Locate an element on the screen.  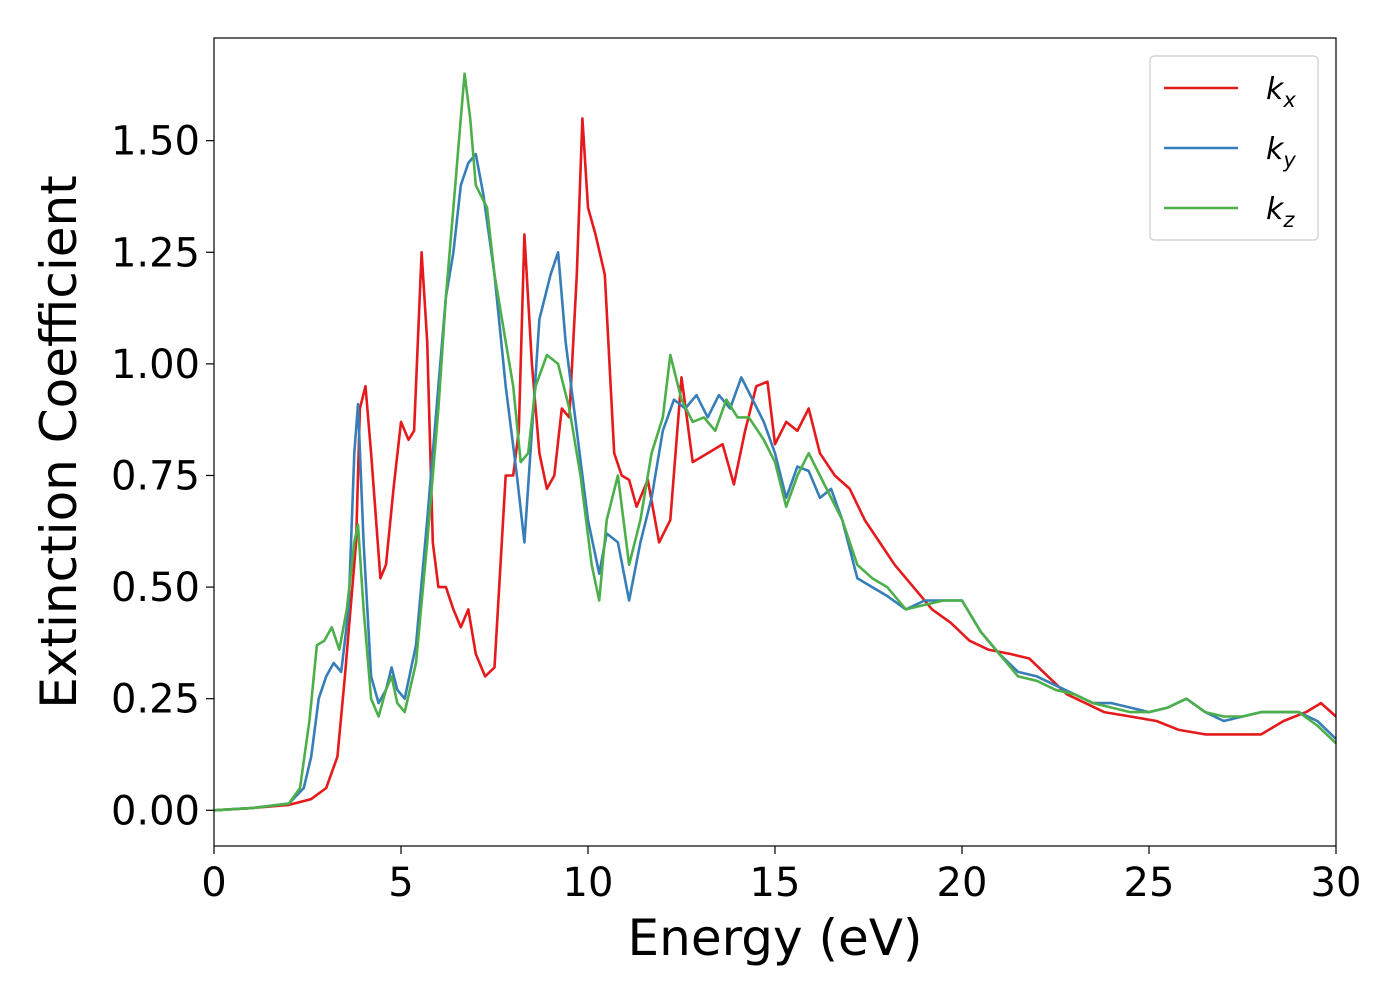
x-tick-label: 30 is located at coordinates (1336, 883).